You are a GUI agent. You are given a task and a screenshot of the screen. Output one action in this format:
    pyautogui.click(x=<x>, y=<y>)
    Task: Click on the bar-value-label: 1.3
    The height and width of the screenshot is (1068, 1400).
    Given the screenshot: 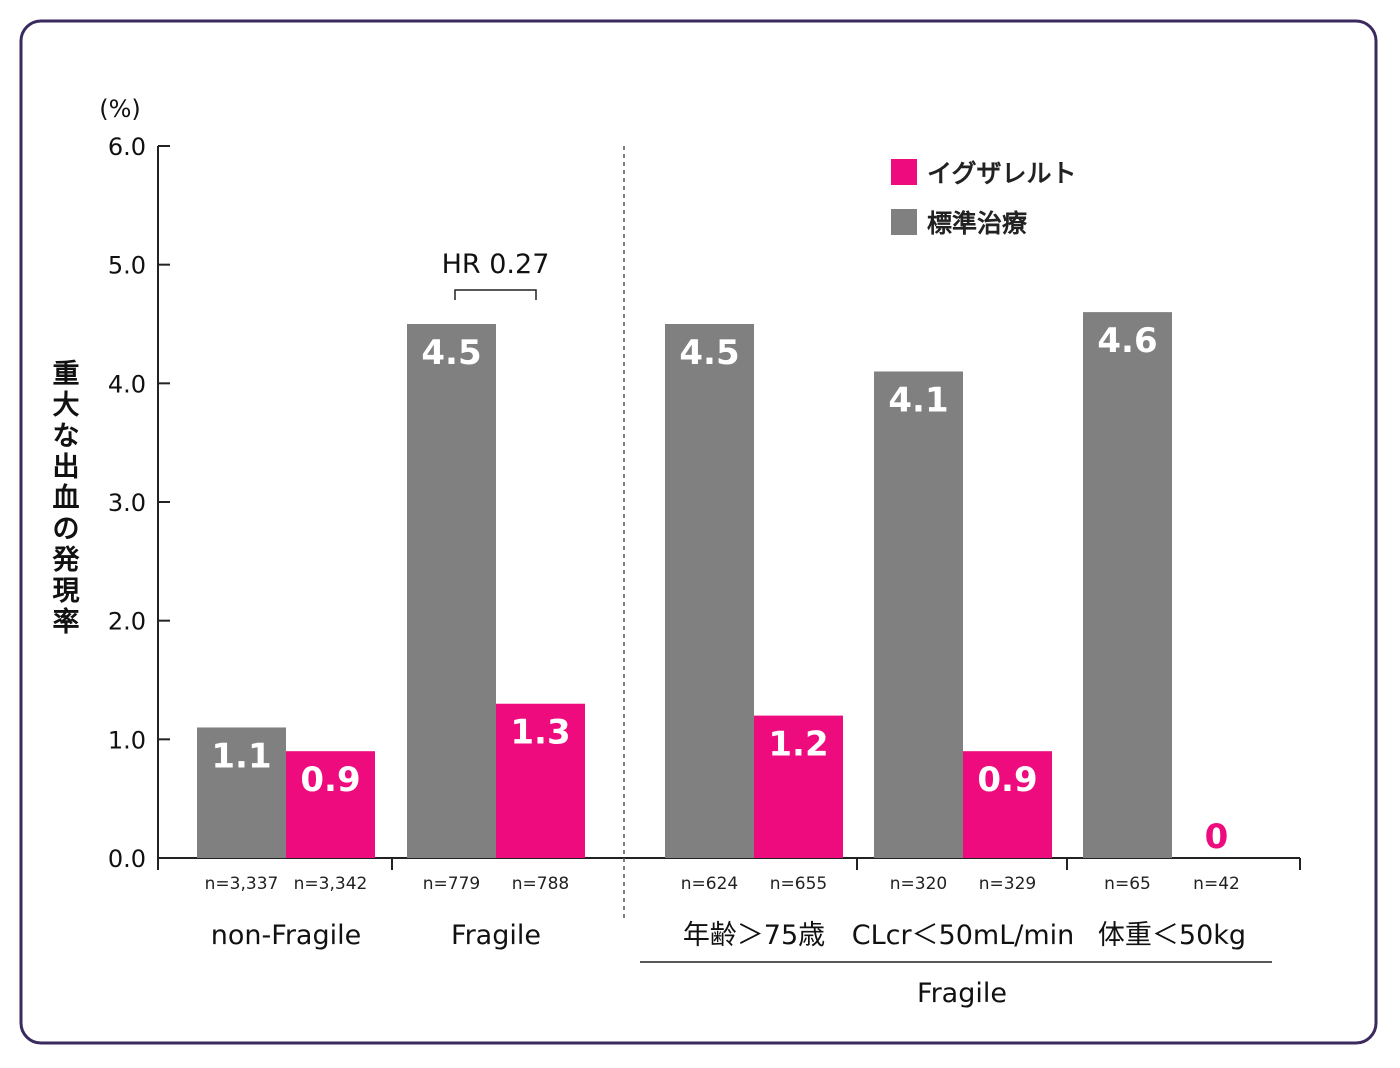 What is the action you would take?
    pyautogui.click(x=540, y=733)
    